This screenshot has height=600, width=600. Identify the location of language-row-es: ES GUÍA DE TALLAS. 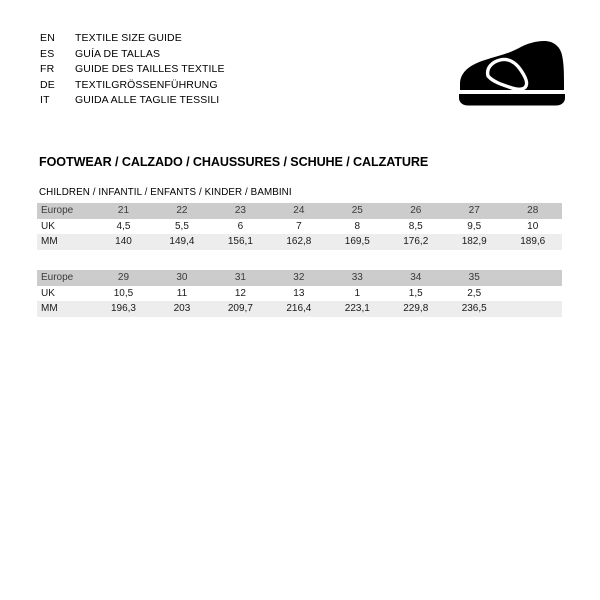
(205, 55).